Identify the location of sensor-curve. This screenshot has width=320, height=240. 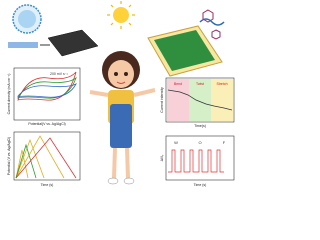
(200, 100).